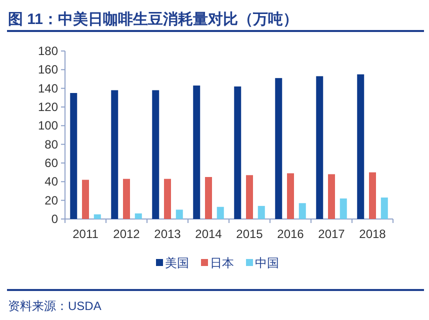 This screenshot has width=429, height=320. I want to click on y-tick-label: 140, so click(48, 88).